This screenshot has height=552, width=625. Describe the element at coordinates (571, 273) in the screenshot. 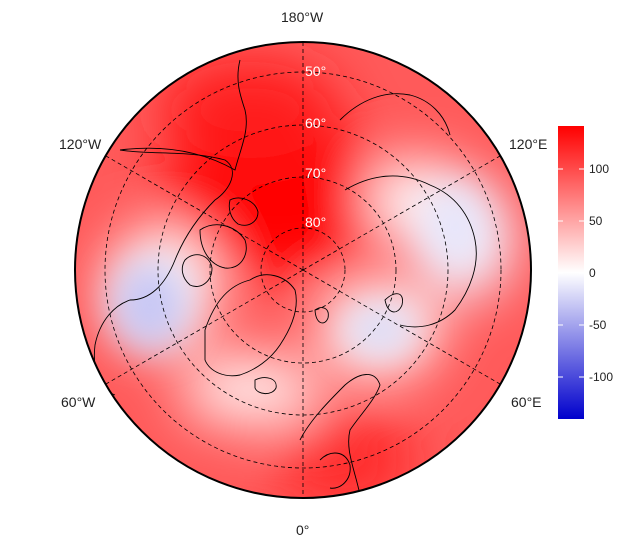

I see `colorbar-ticks` at that location.